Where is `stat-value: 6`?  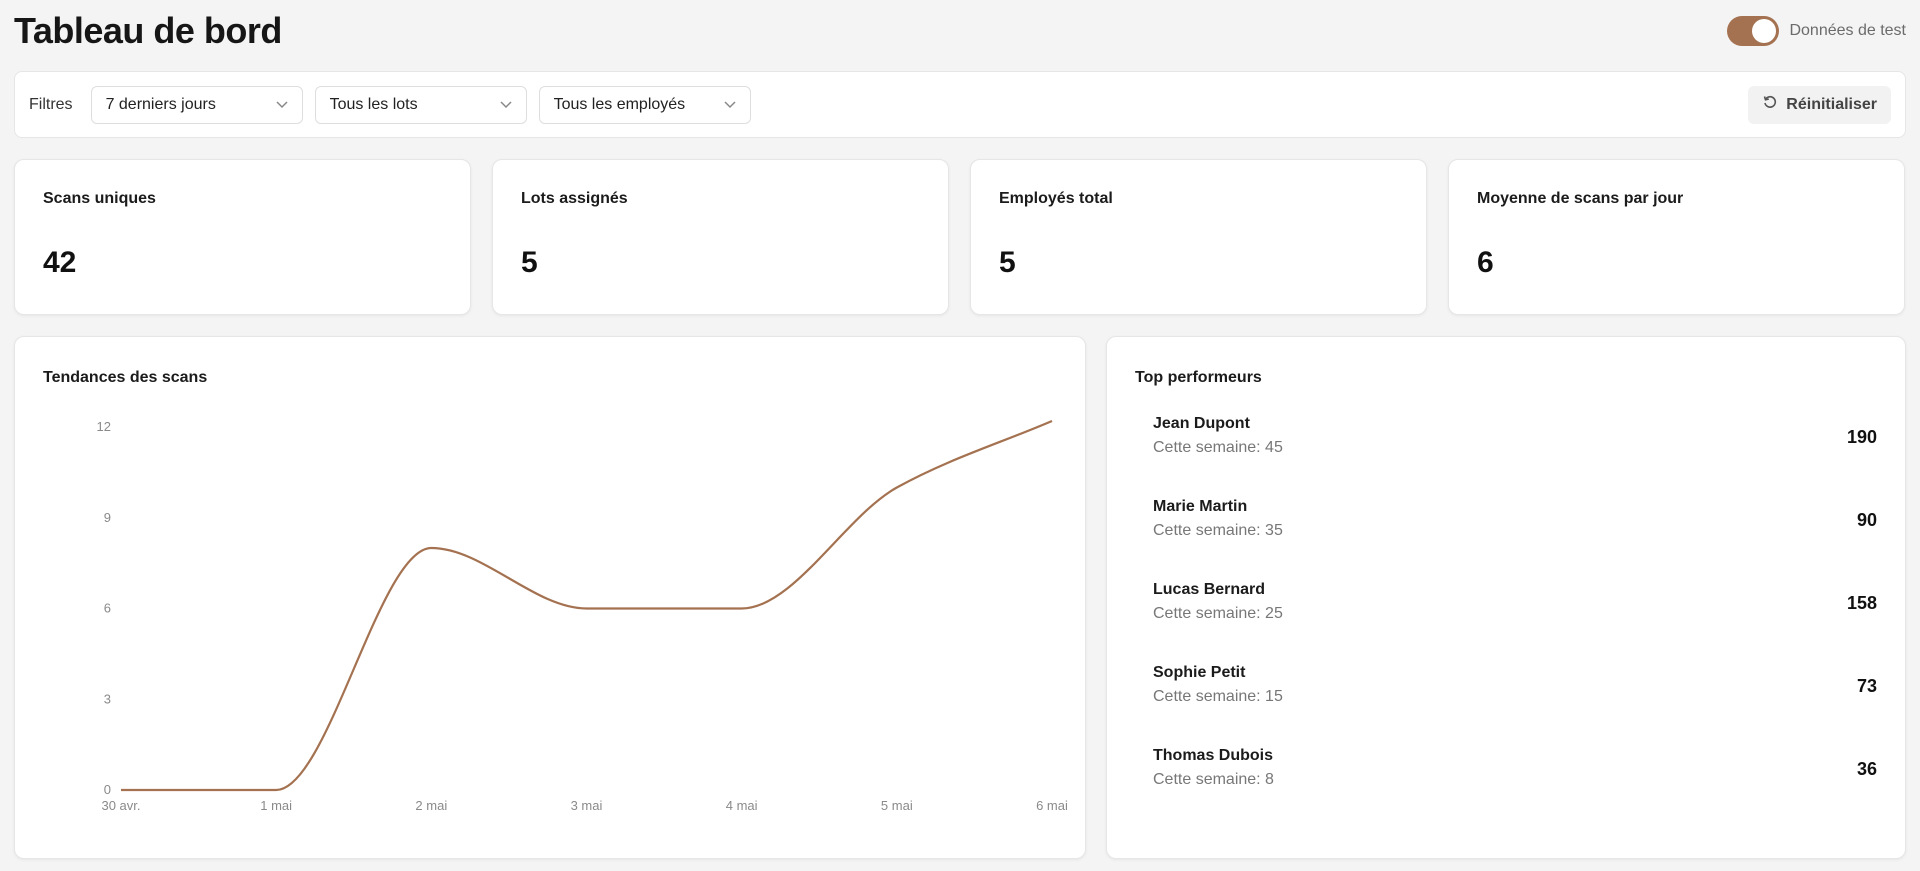
stat-value: 6 is located at coordinates (1485, 262).